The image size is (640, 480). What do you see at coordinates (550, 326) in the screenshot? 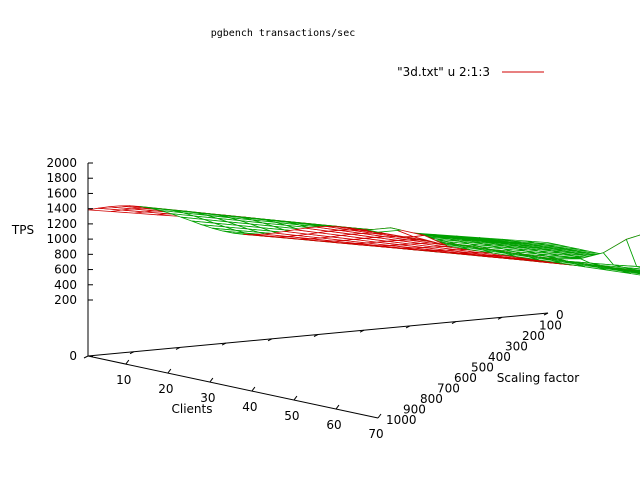
I see `y-tick-label: 100` at bounding box center [550, 326].